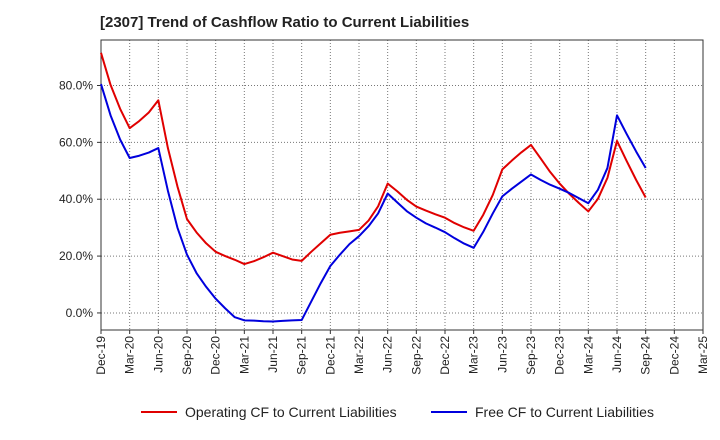 The image size is (720, 440). I want to click on x-tick-label: Dec-22, so click(445, 355).